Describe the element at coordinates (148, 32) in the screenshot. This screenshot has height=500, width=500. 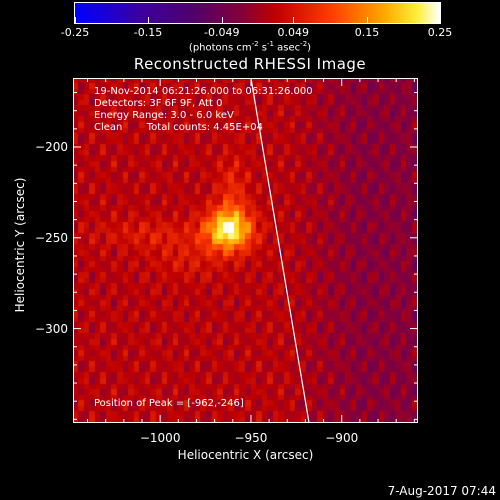
I see `colorbar-tick-label: -0.15` at that location.